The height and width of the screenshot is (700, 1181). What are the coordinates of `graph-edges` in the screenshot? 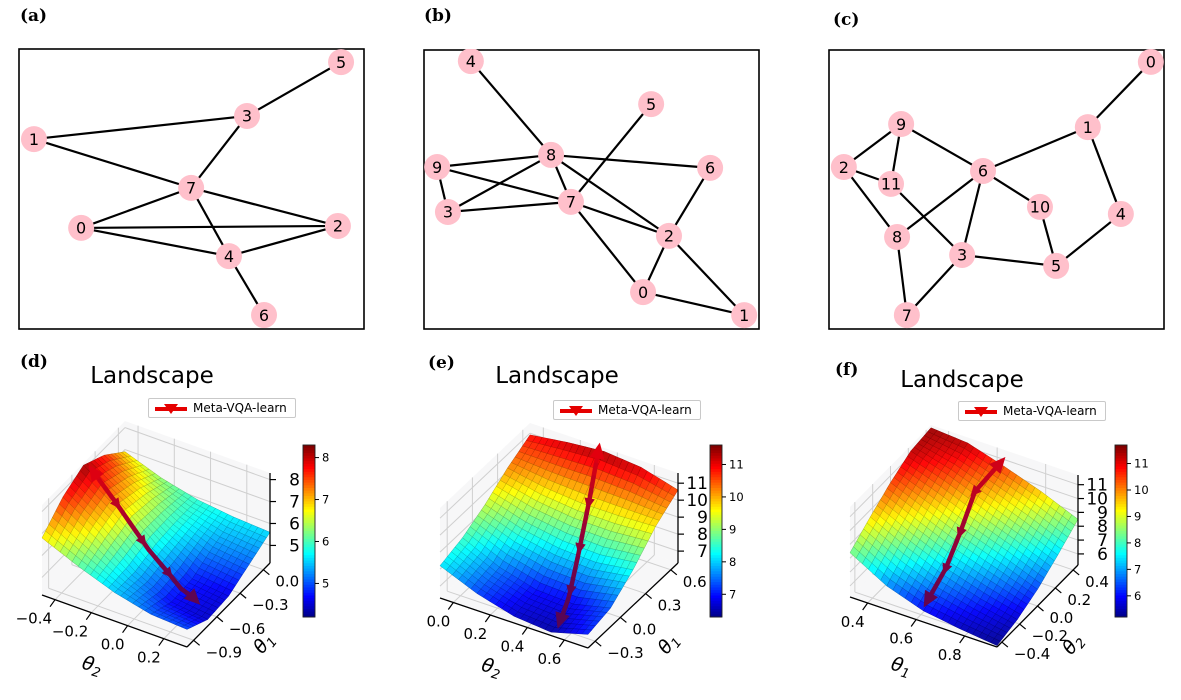 It's located at (590, 188).